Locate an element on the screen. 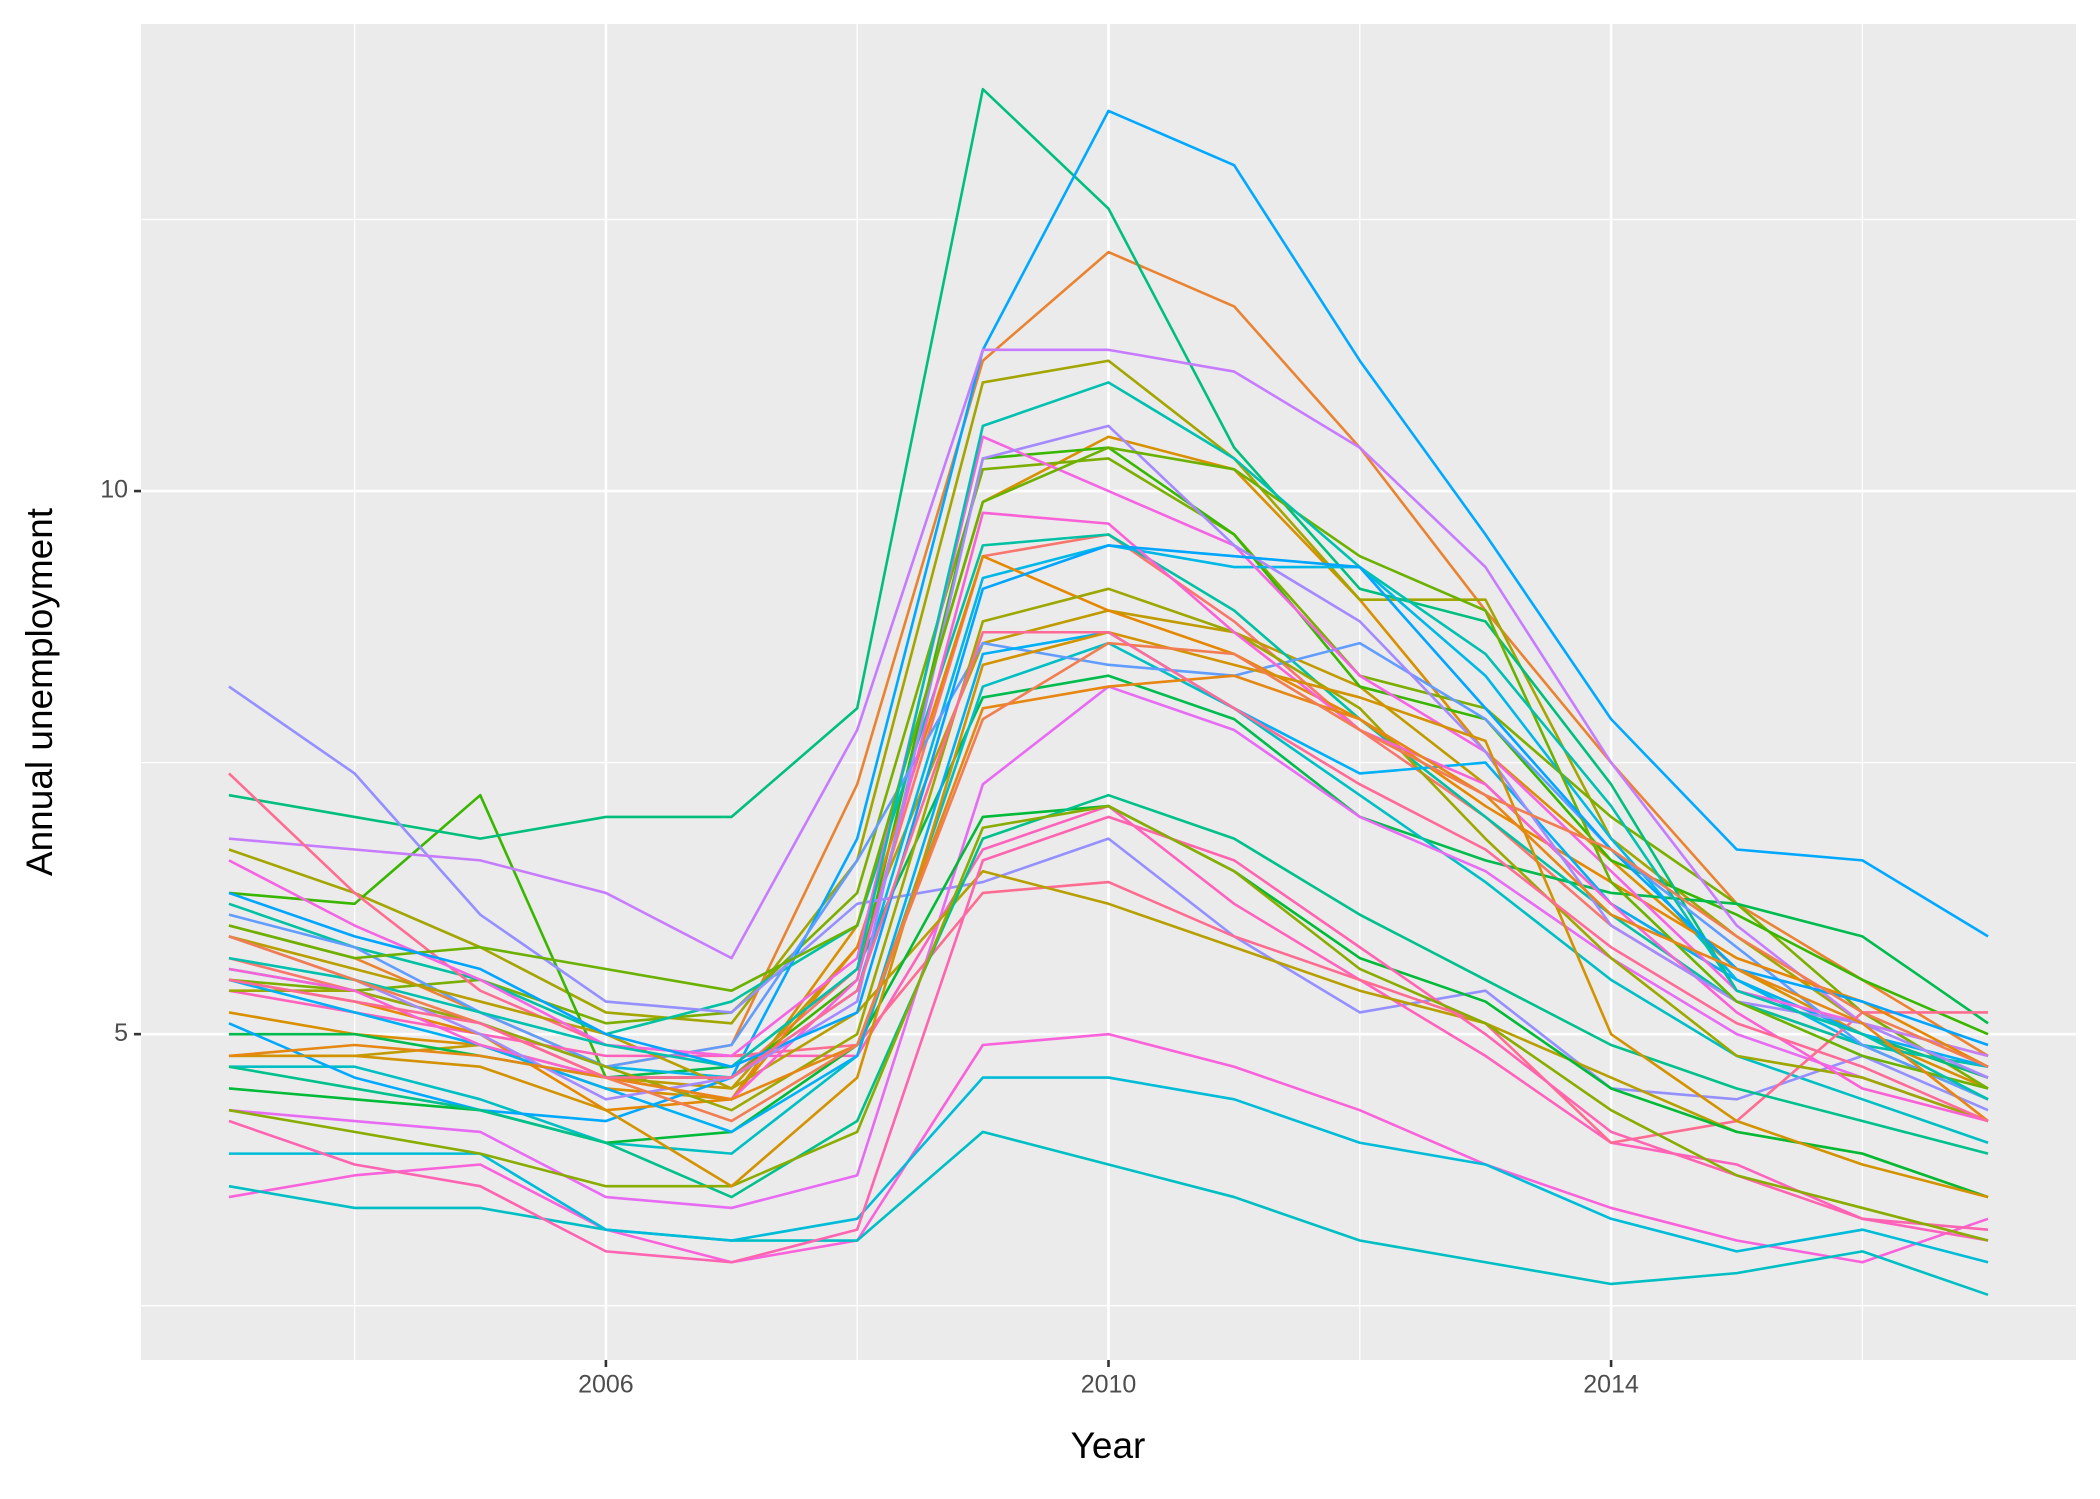 This screenshot has width=2100, height=1499. y-tick-label: 5 is located at coordinates (121, 1033).